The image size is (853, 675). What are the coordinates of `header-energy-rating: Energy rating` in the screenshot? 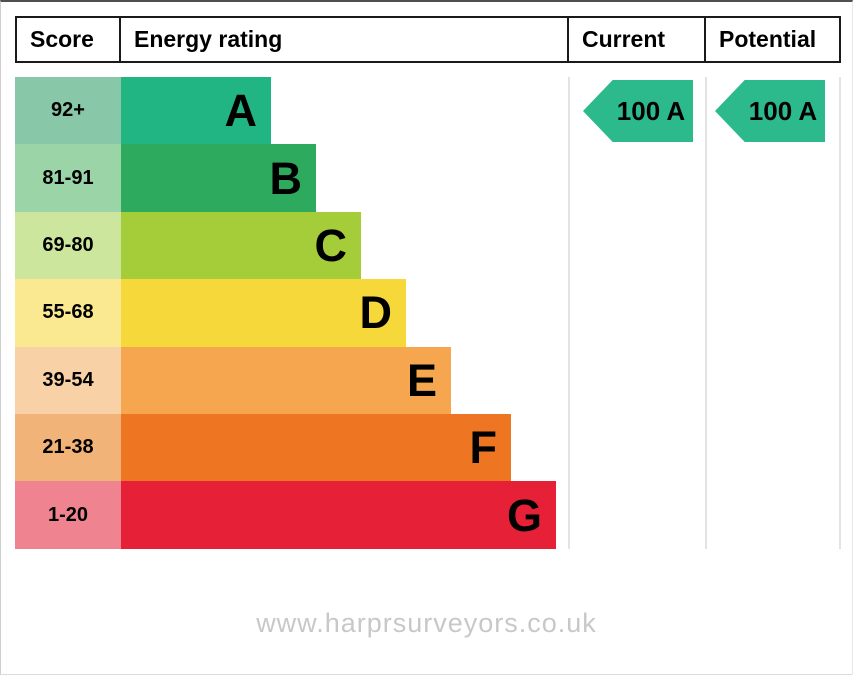 It's located at (345, 39).